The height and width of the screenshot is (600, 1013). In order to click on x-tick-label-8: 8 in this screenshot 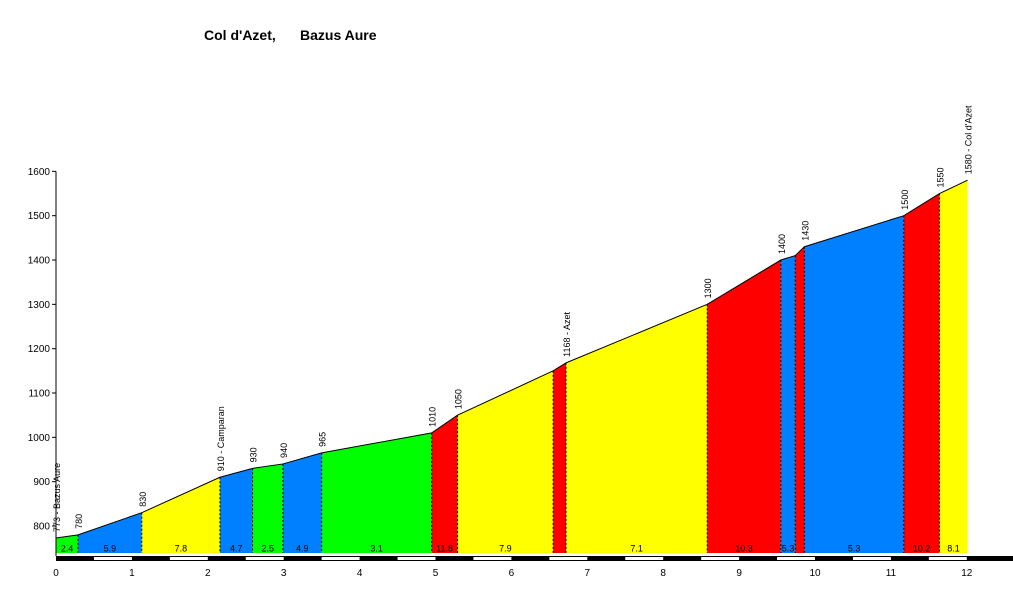, I will do `click(663, 573)`.